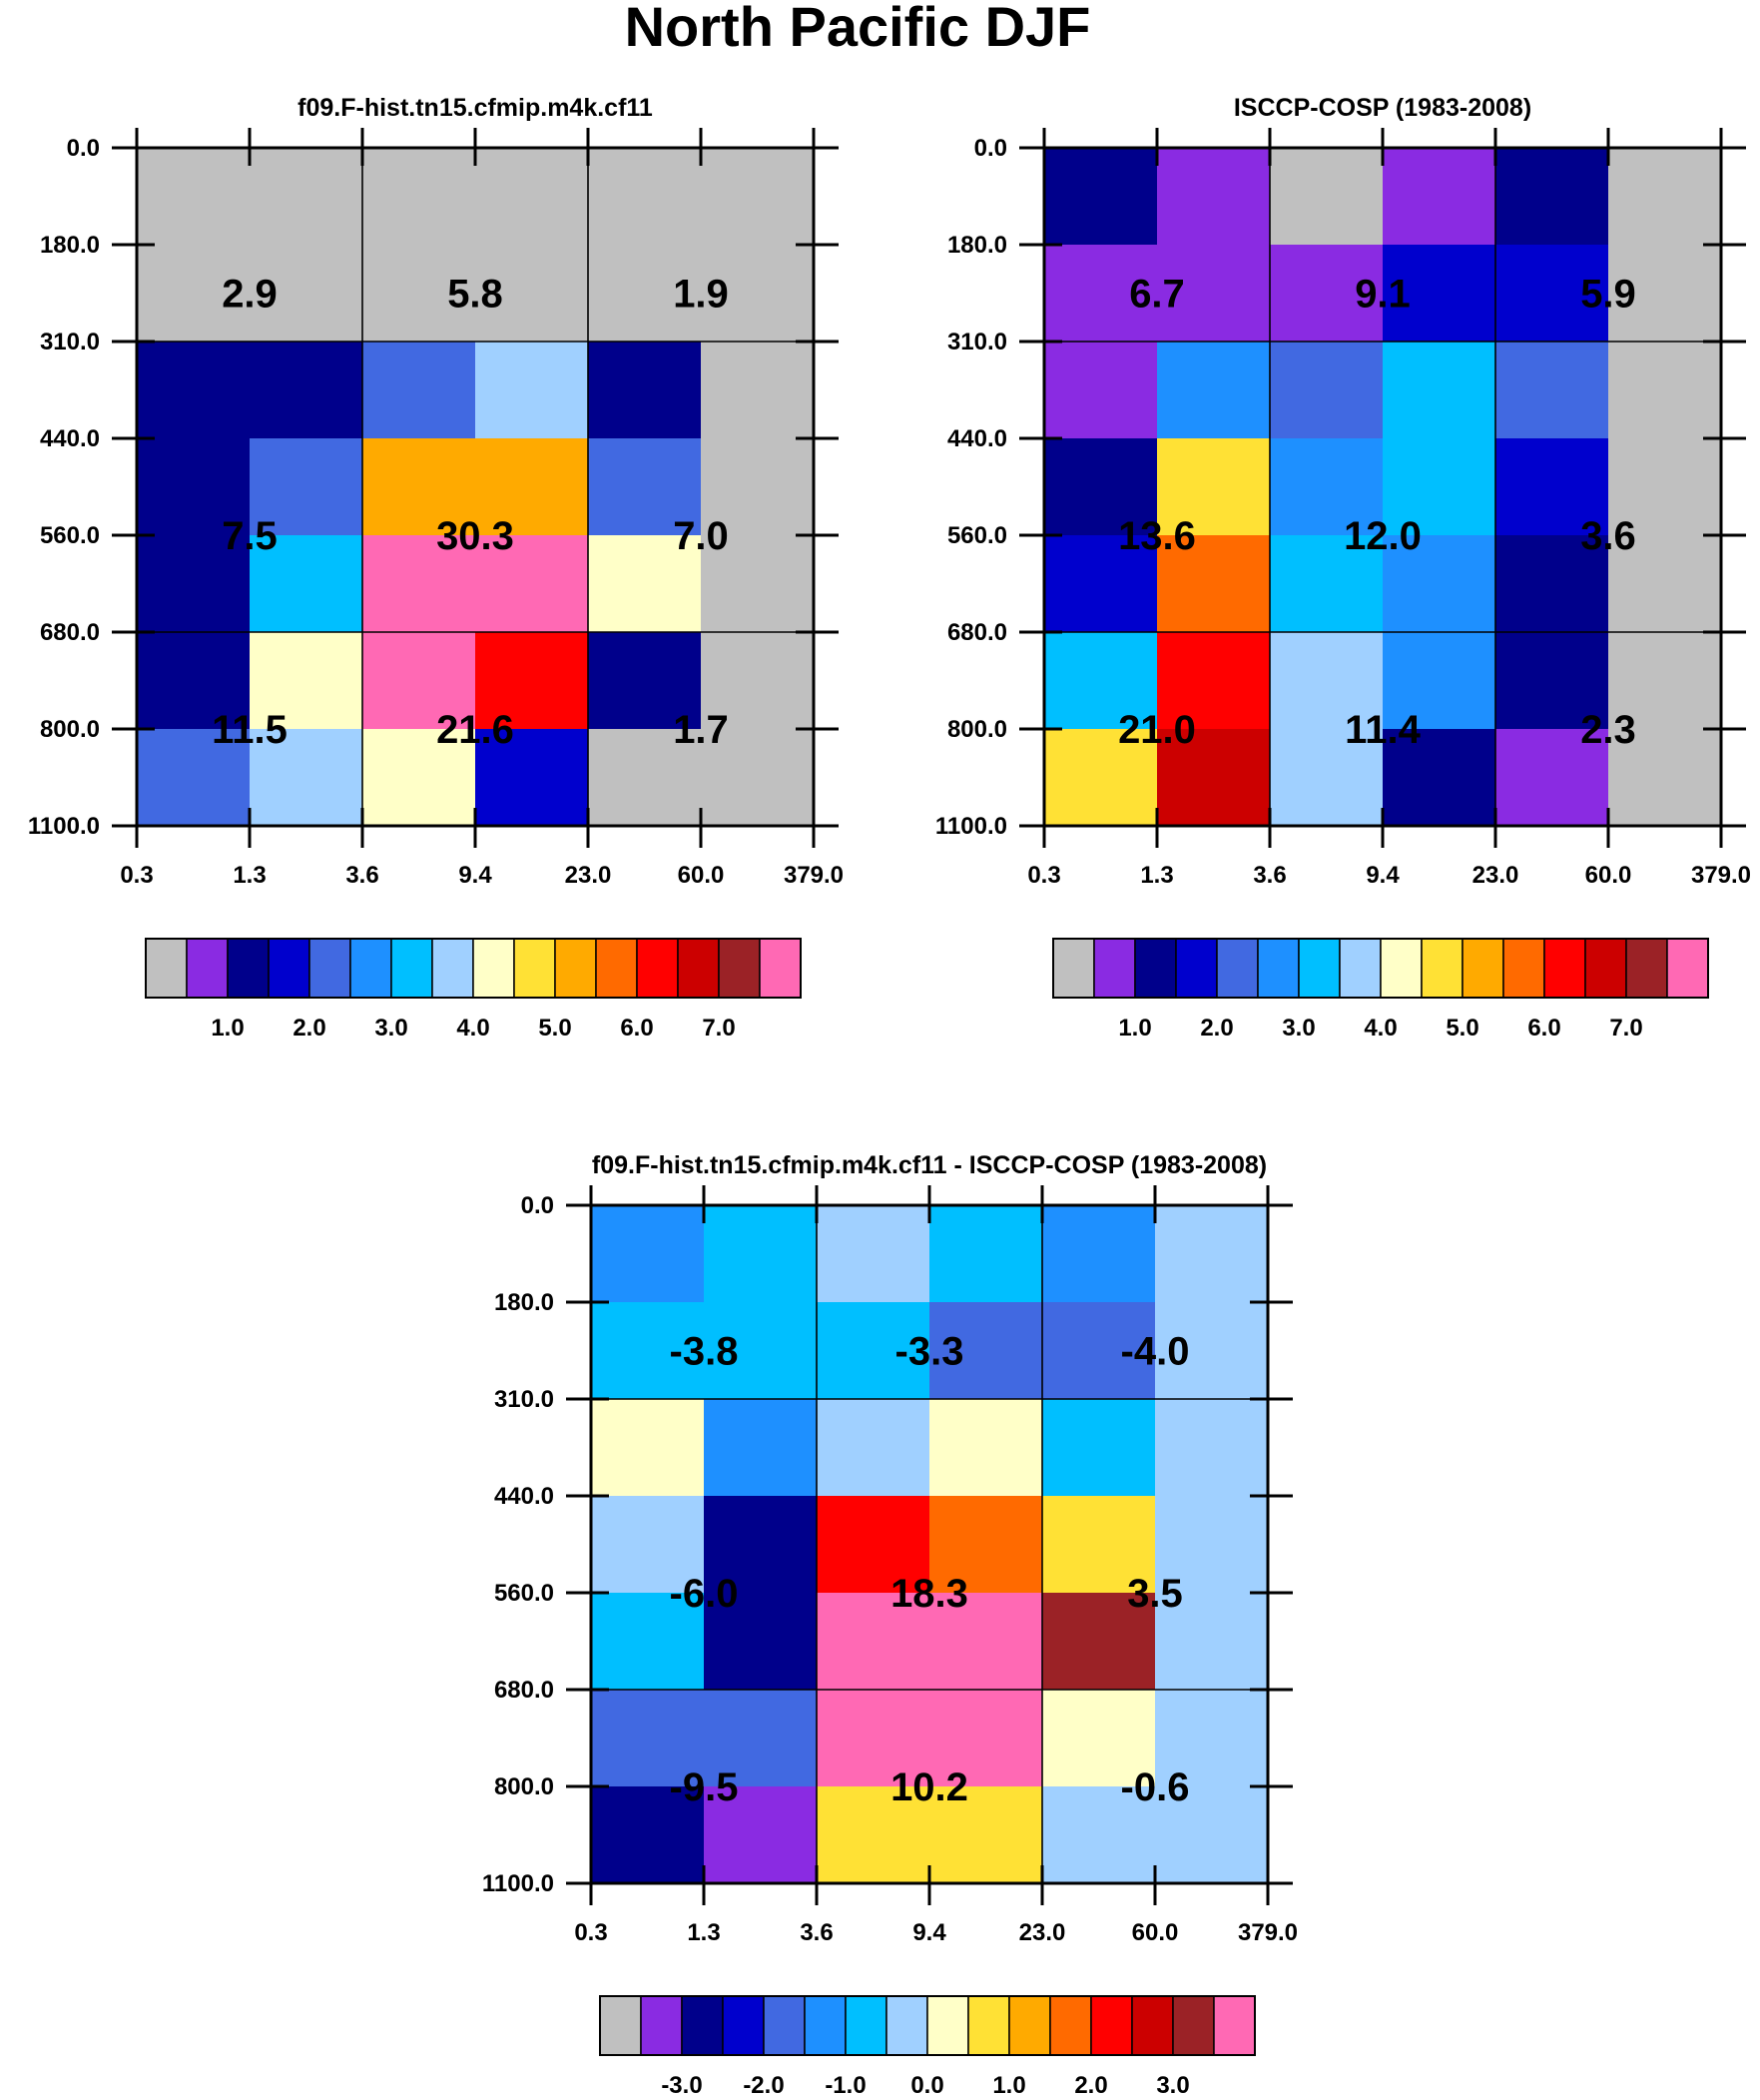  Describe the element at coordinates (858, 29) in the screenshot. I see `figure-title: North Pacific DJF` at that location.